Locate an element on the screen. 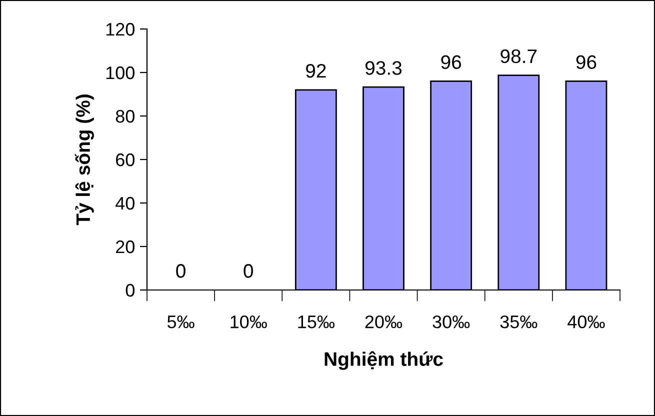 Image resolution: width=655 pixels, height=416 pixels. x-tick-label: 15‰ is located at coordinates (316, 322).